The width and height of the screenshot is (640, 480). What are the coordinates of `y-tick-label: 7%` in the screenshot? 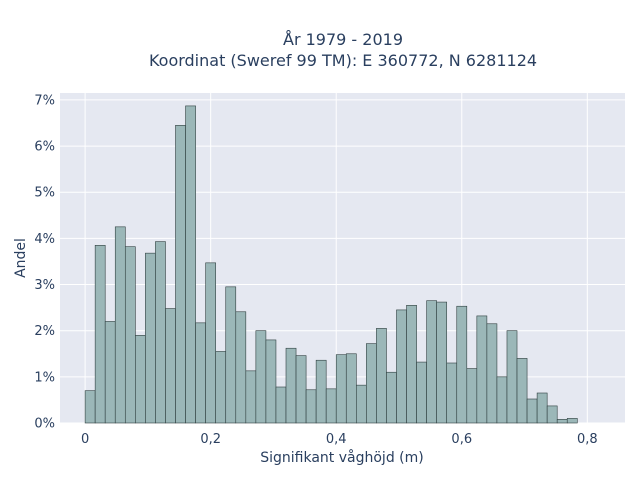 It's located at (44, 100).